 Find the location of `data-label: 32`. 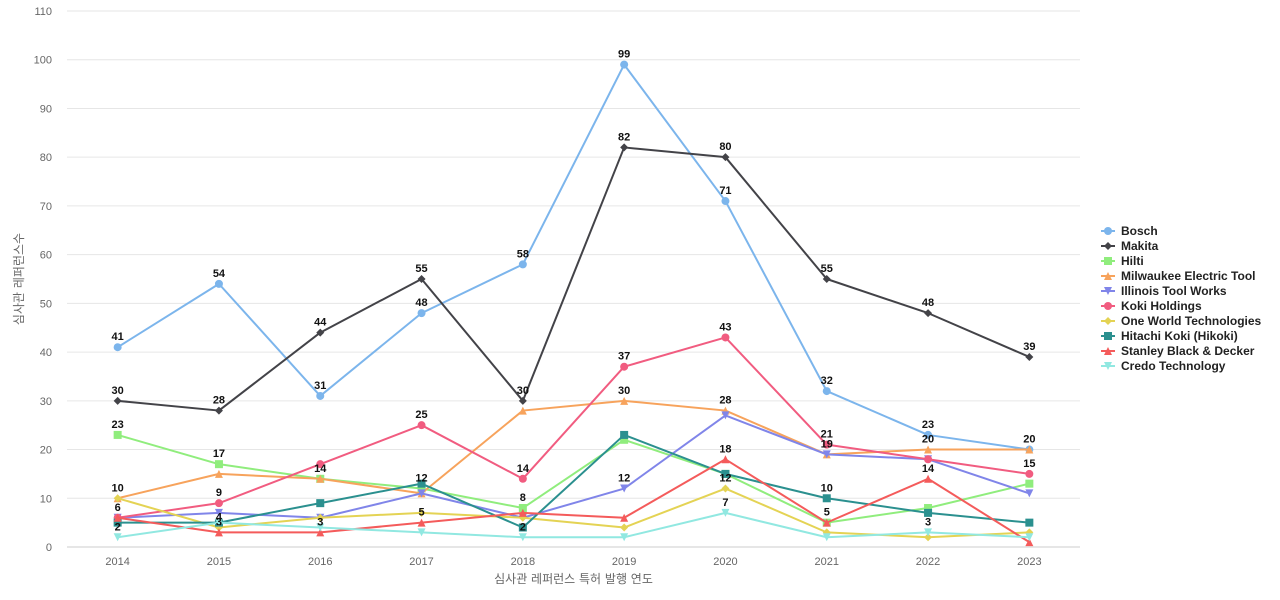

data-label: 32 is located at coordinates (827, 381).